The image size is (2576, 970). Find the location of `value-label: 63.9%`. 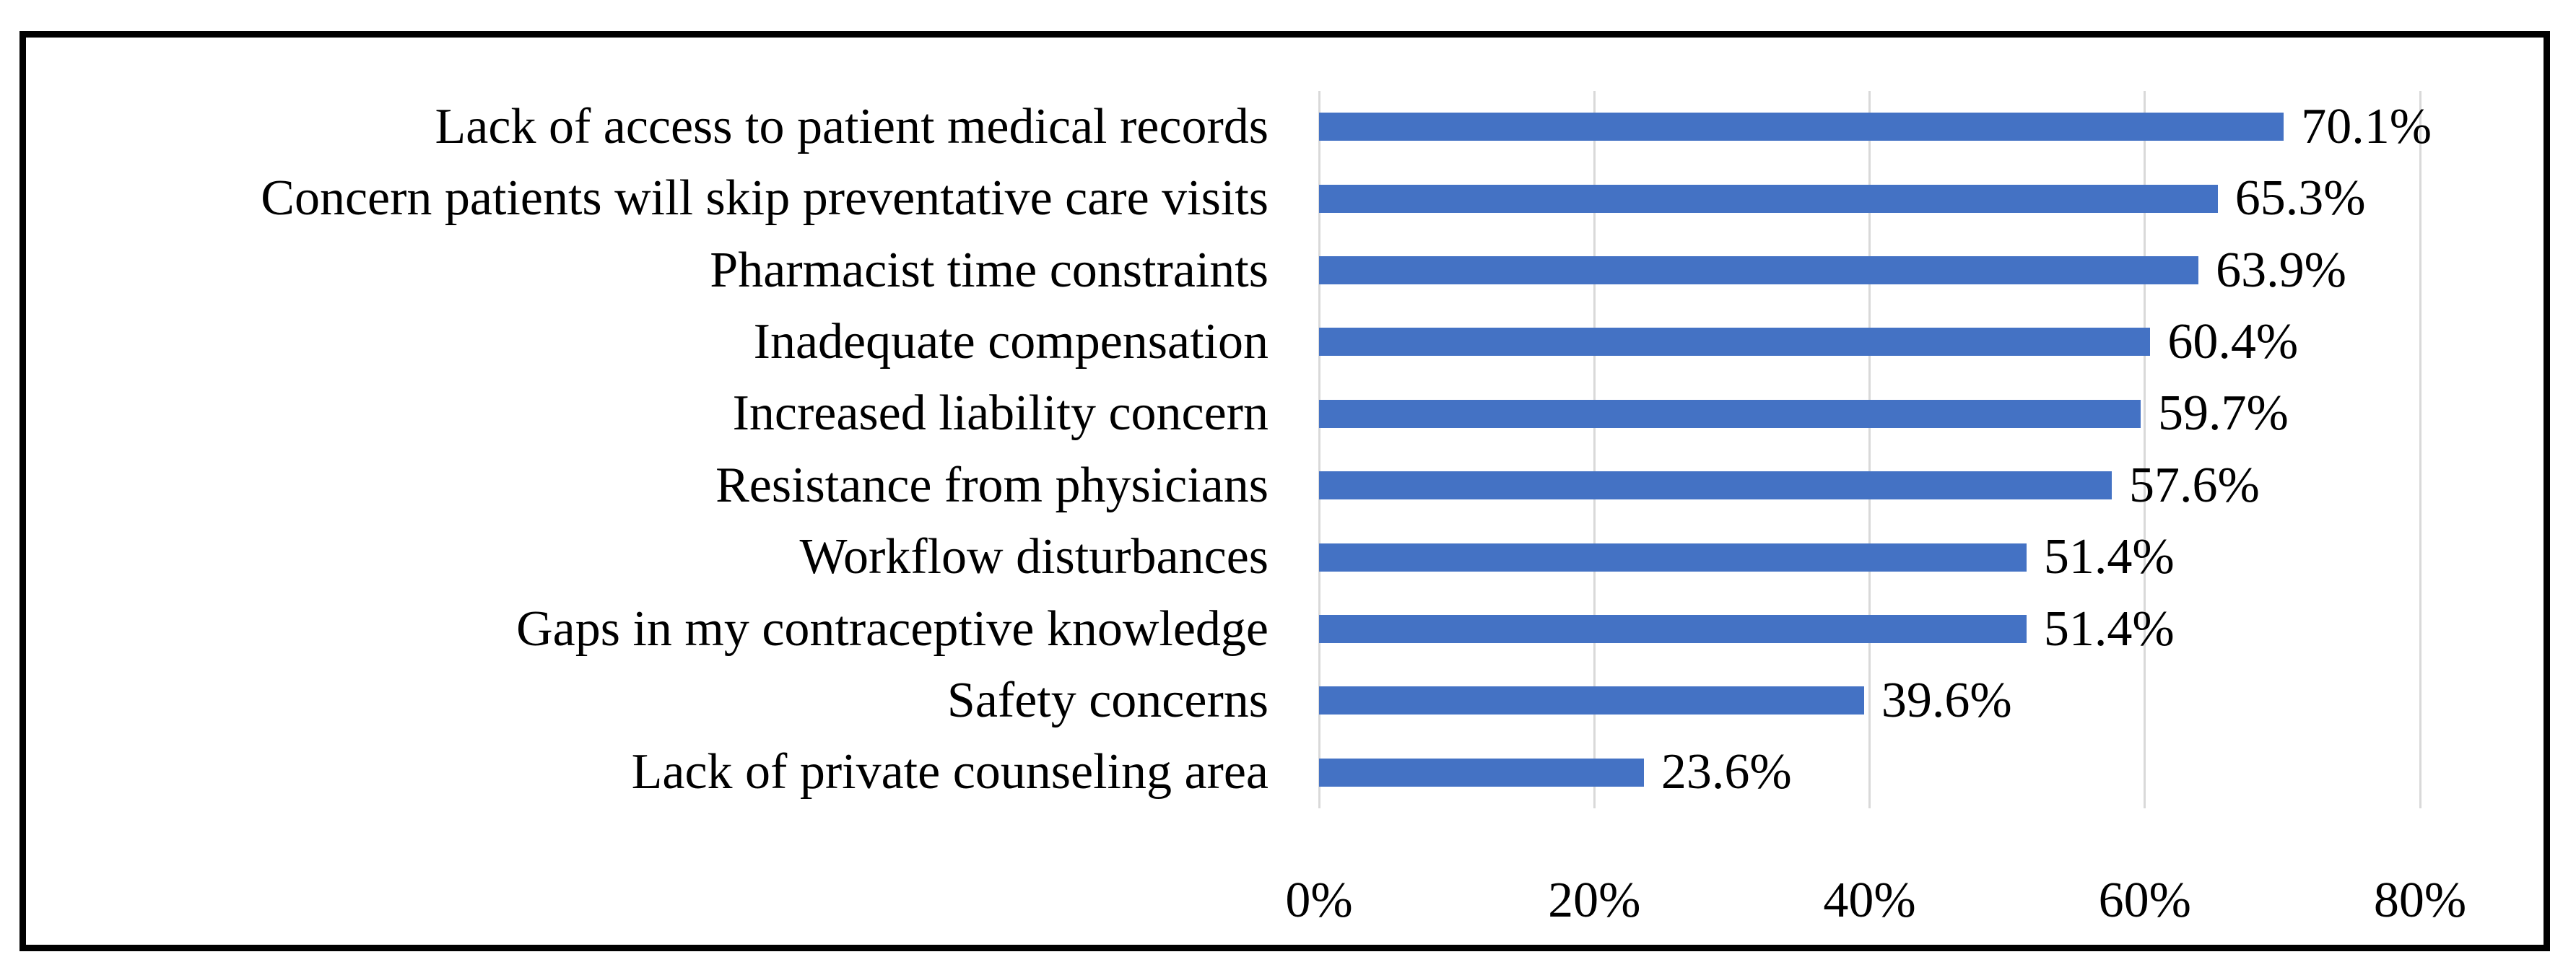

value-label: 63.9% is located at coordinates (2281, 270).